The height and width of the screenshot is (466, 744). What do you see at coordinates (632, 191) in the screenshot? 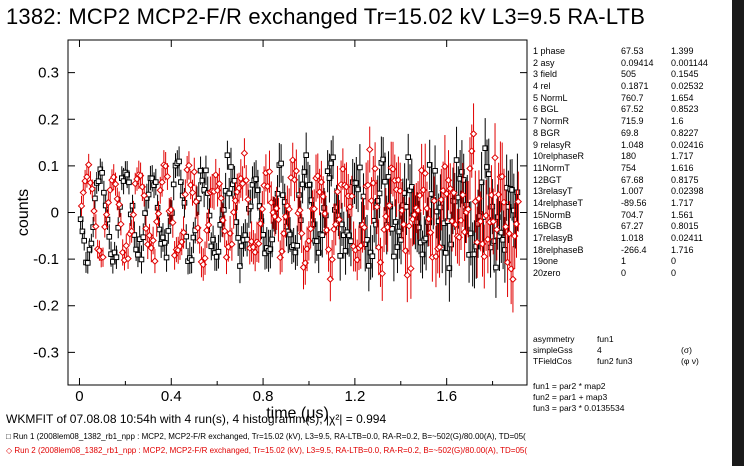
I see `param-value: 1.007` at bounding box center [632, 191].